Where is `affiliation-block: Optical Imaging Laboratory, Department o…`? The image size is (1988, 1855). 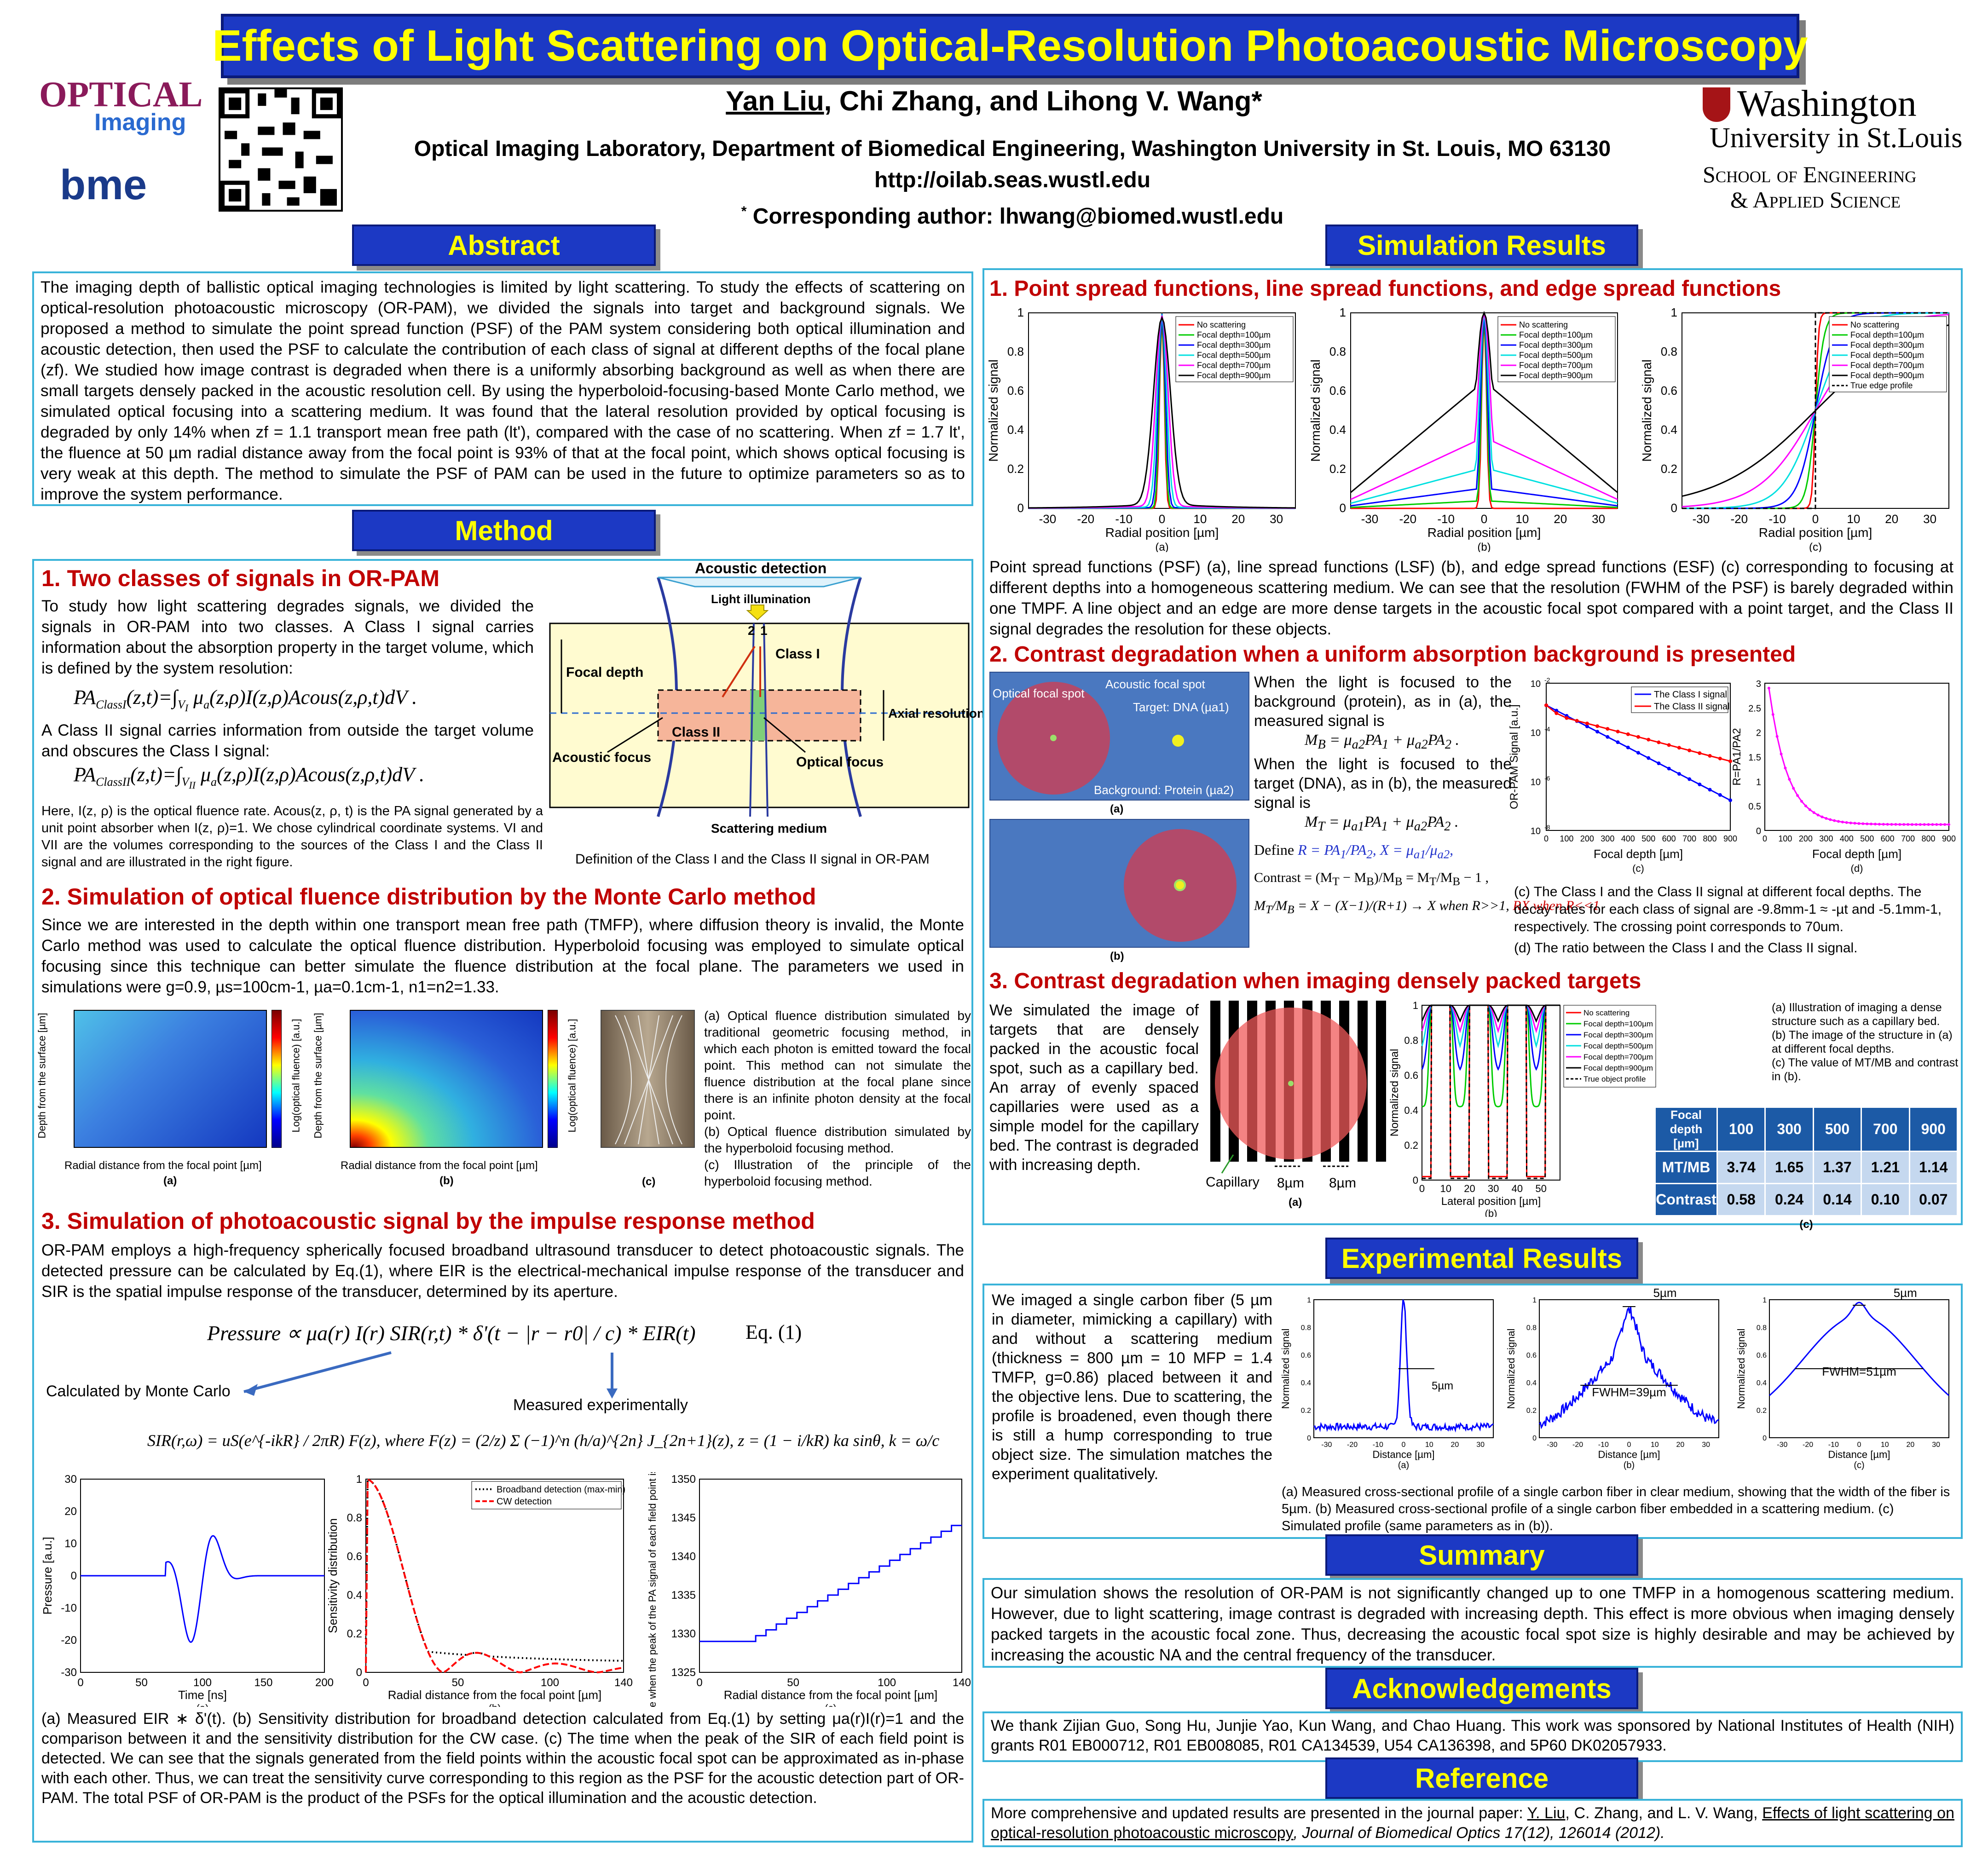
affiliation-block: Optical Imaging Laboratory, Department o… is located at coordinates (1013, 182).